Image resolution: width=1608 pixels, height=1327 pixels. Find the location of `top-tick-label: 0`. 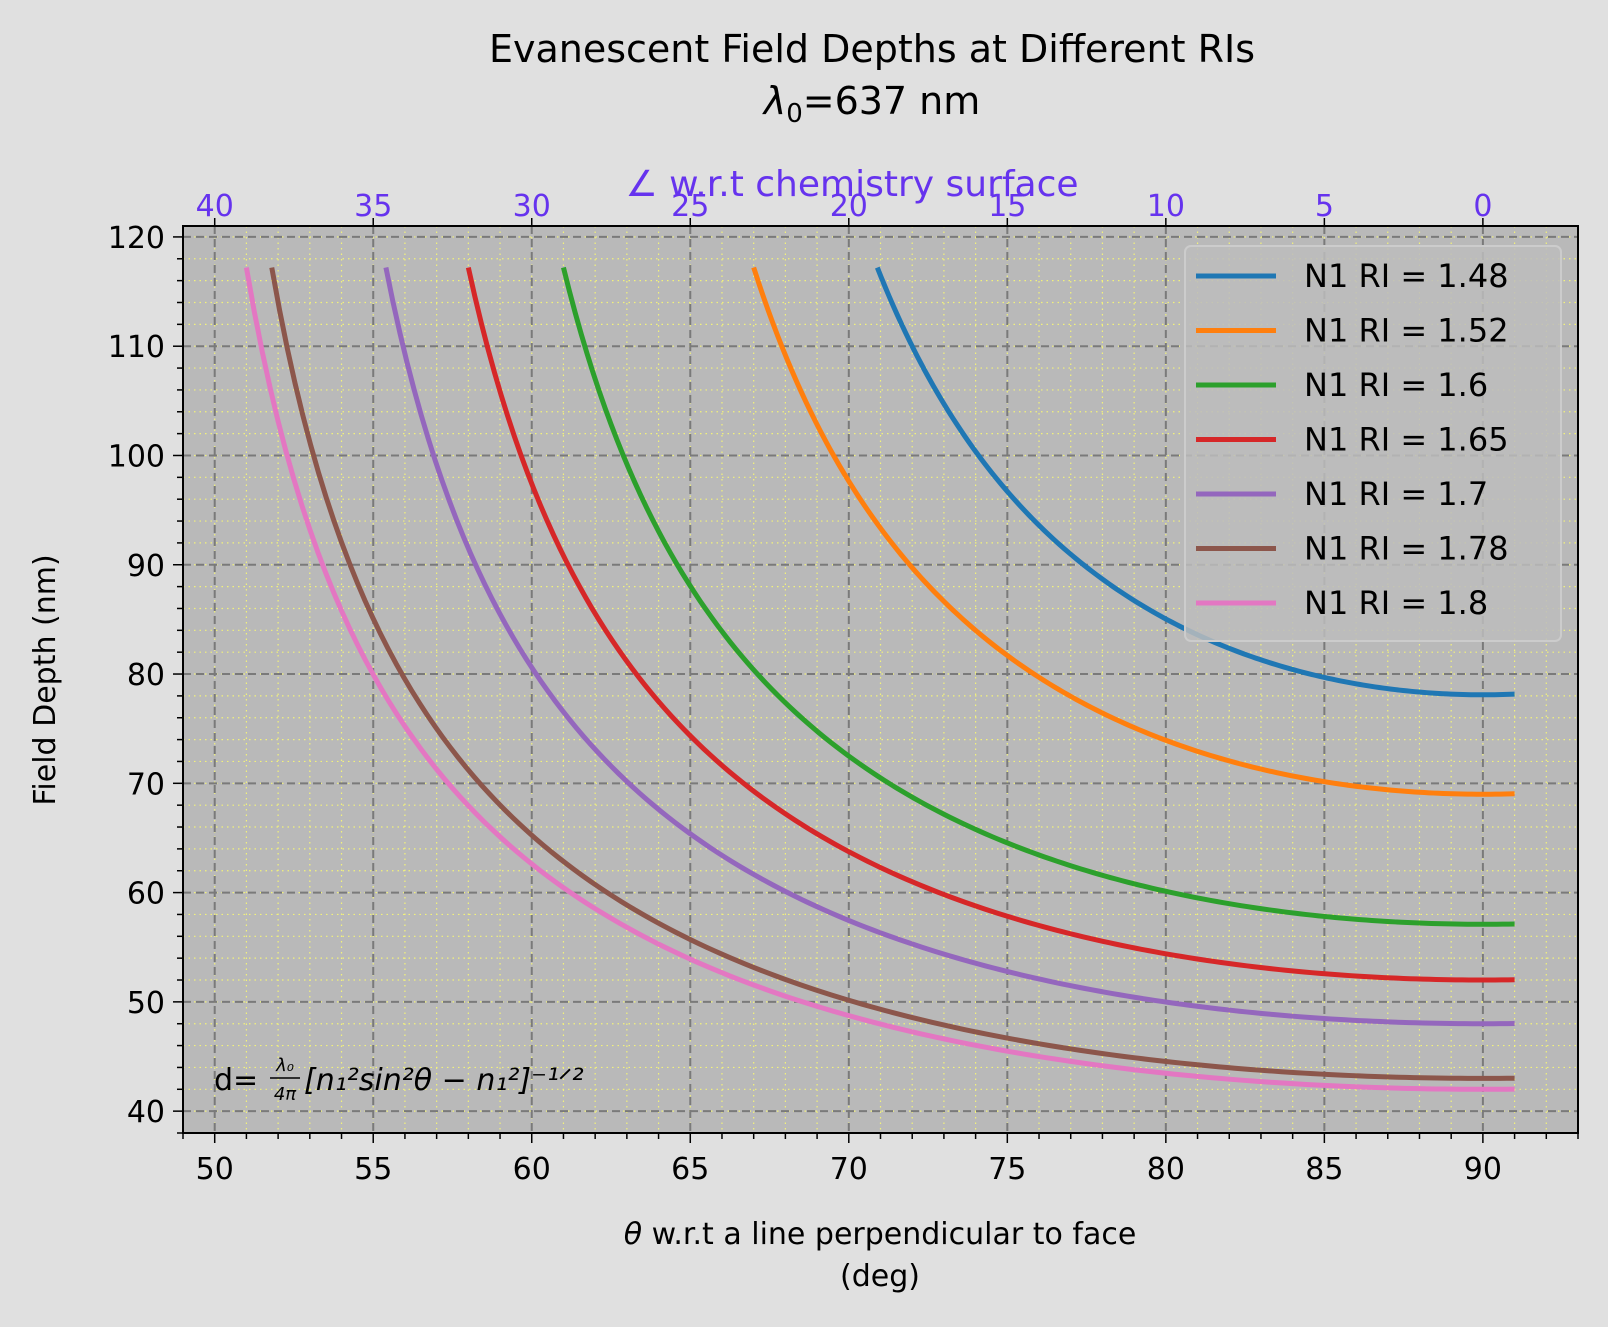

top-tick-label: 0 is located at coordinates (1482, 206).